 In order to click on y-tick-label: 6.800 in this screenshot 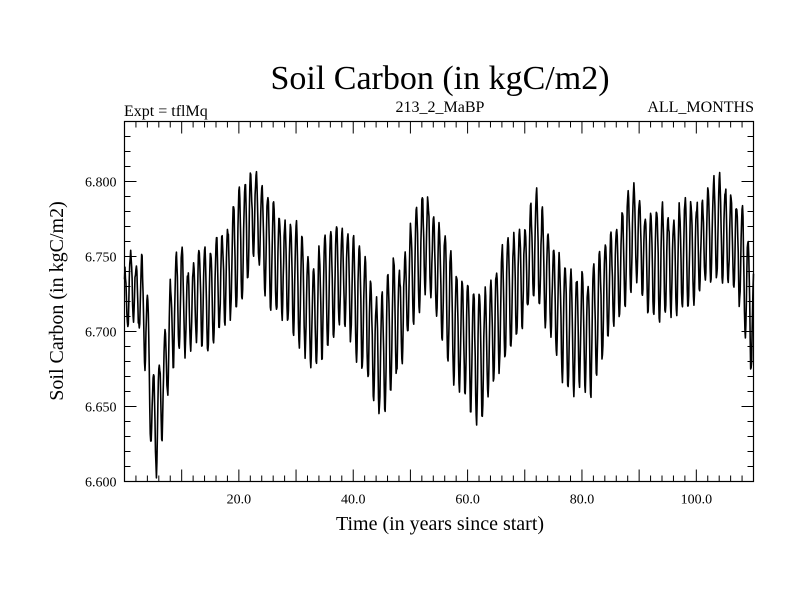, I will do `click(101, 183)`.